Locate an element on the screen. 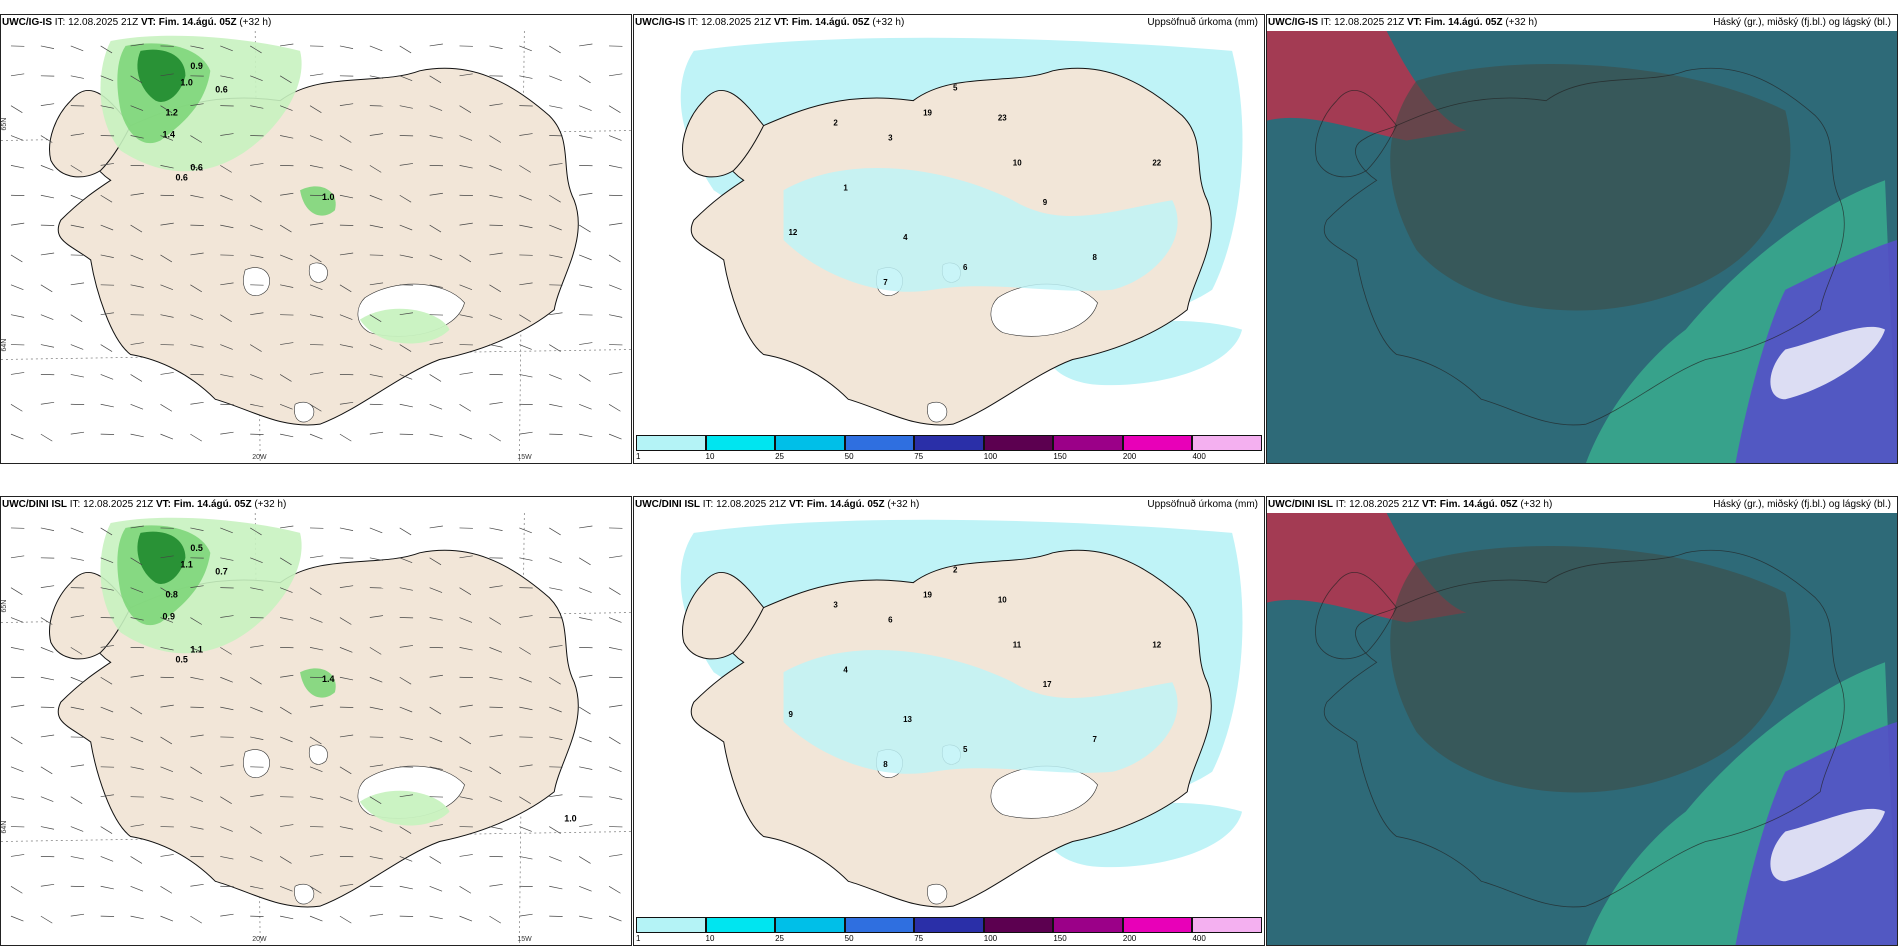 This screenshot has width=1900, height=950. lead-time: (+32 h) is located at coordinates (255, 22).